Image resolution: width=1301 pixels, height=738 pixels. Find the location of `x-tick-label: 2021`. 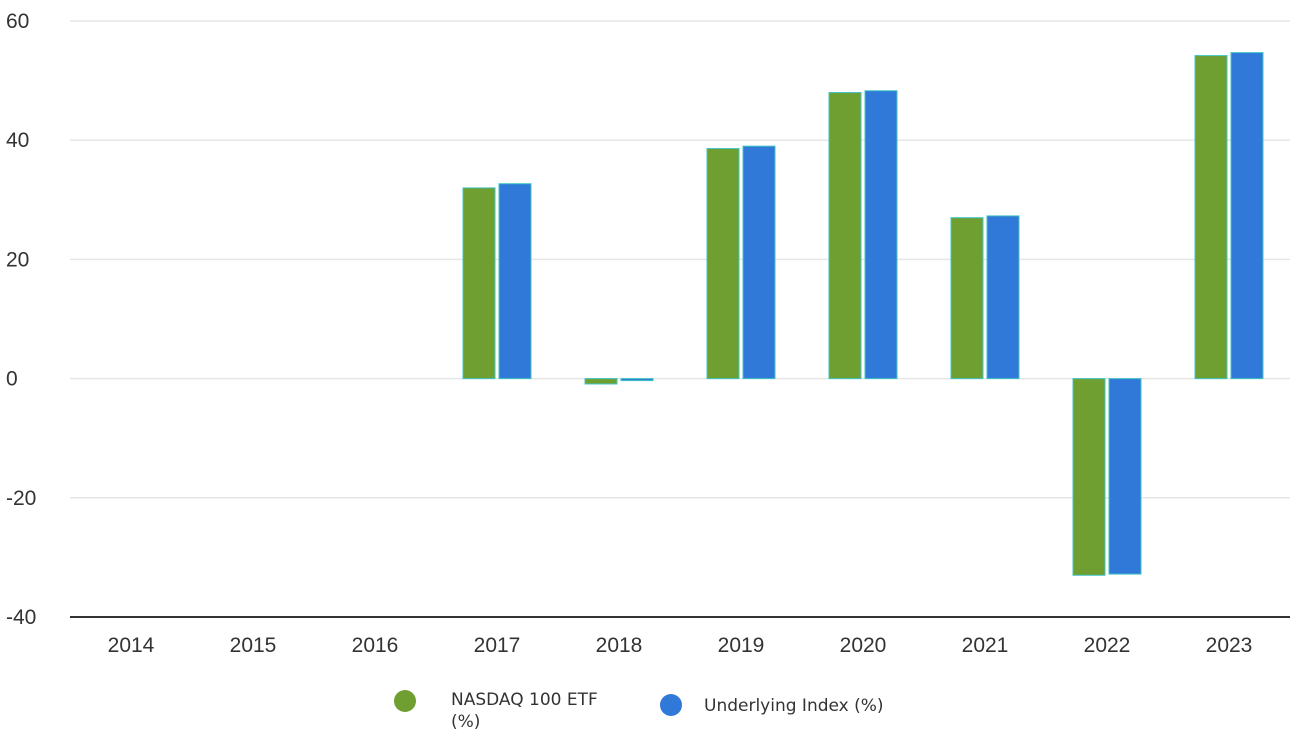

x-tick-label: 2021 is located at coordinates (985, 645).